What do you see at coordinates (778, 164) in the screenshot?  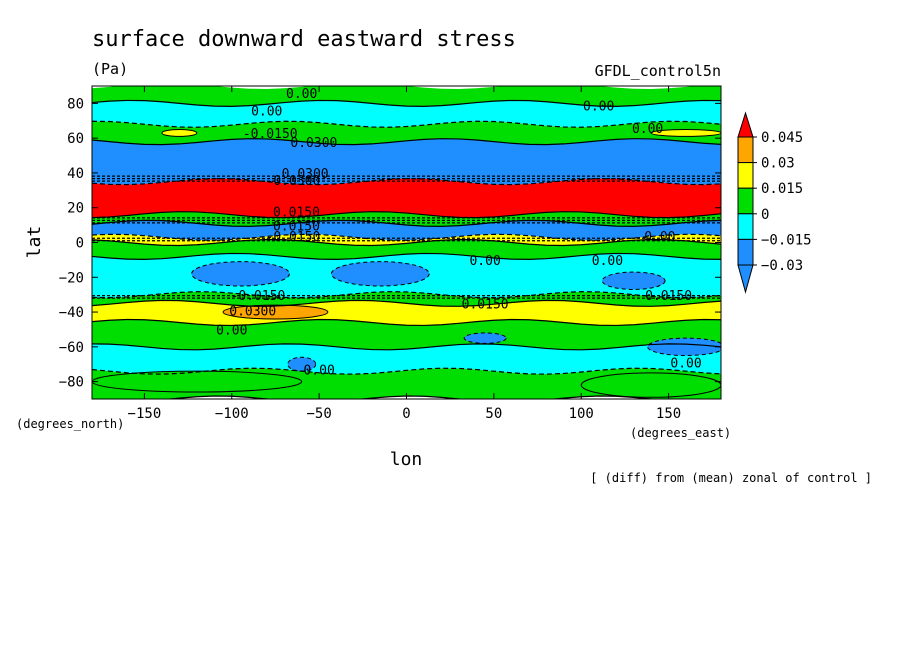 I see `colorbar-label: 0.03` at bounding box center [778, 164].